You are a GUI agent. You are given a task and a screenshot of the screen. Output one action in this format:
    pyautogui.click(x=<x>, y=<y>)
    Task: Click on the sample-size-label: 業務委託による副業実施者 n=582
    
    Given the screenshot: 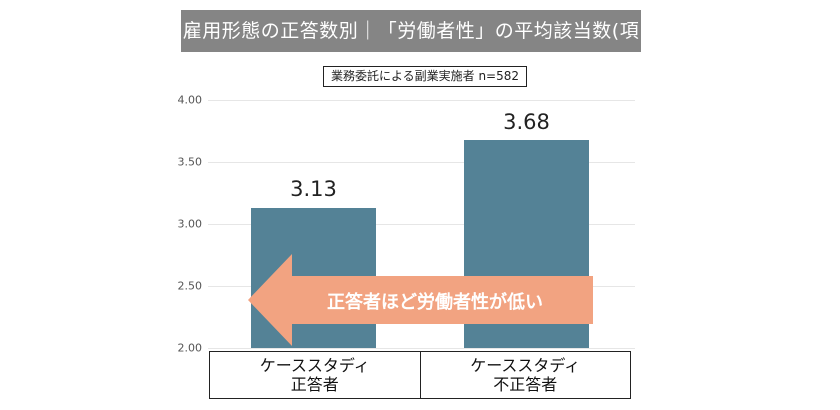 What is the action you would take?
    pyautogui.click(x=425, y=76)
    